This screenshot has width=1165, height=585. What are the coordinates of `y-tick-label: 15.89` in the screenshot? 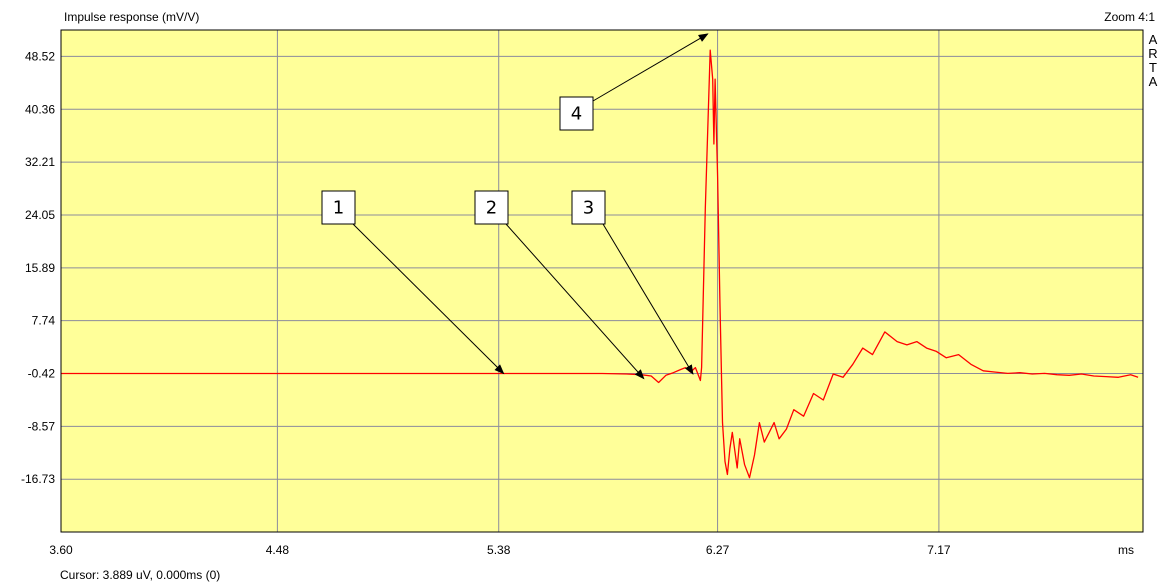 It's located at (40, 268).